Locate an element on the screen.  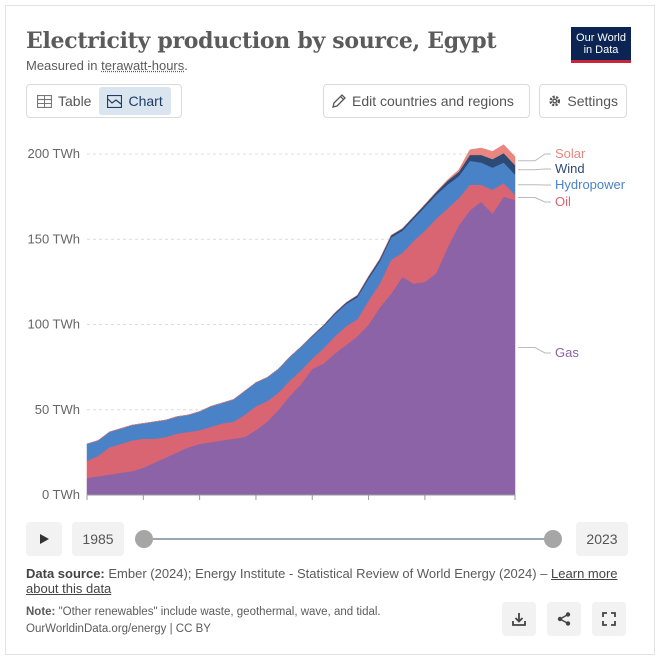
settings-button: Settings is located at coordinates (583, 101).